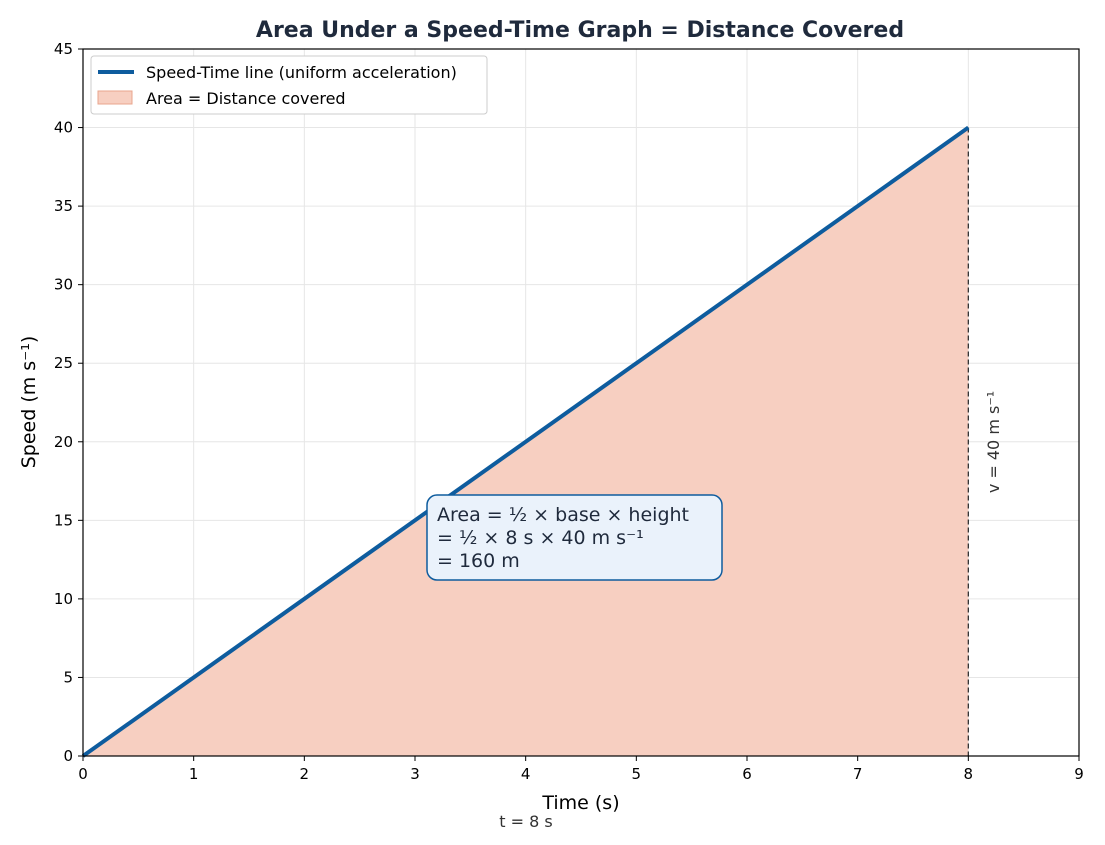 The image size is (1105, 845). I want to click on y-tick-label: 45, so click(63, 49).